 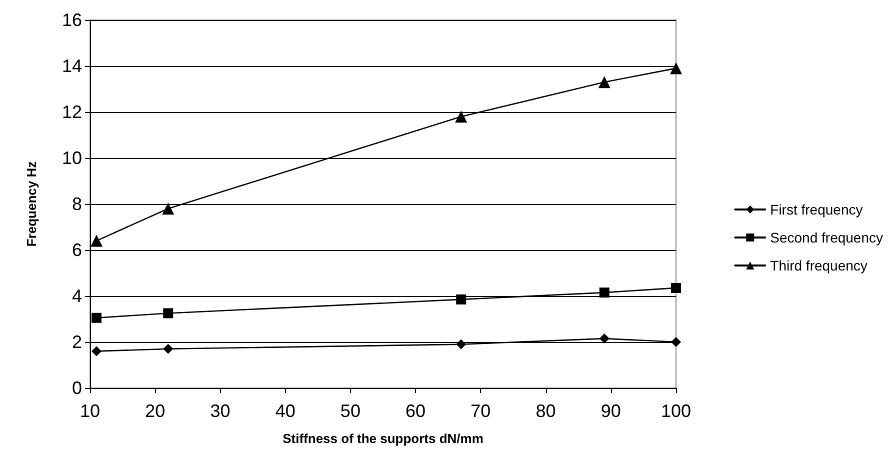 I want to click on y-tick-label: 12, so click(x=72, y=112).